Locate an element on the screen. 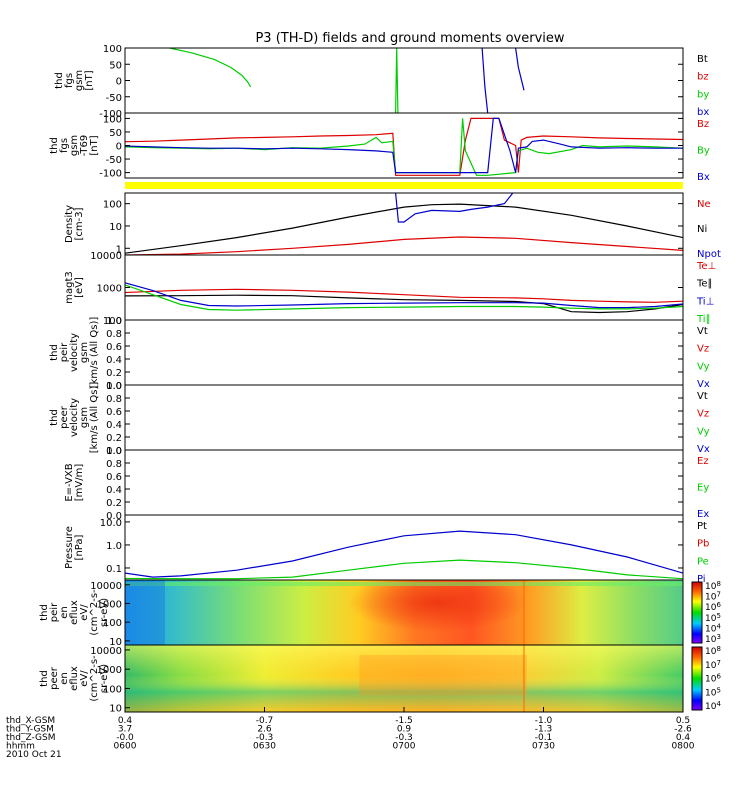  series-Ne is located at coordinates (404, 245).